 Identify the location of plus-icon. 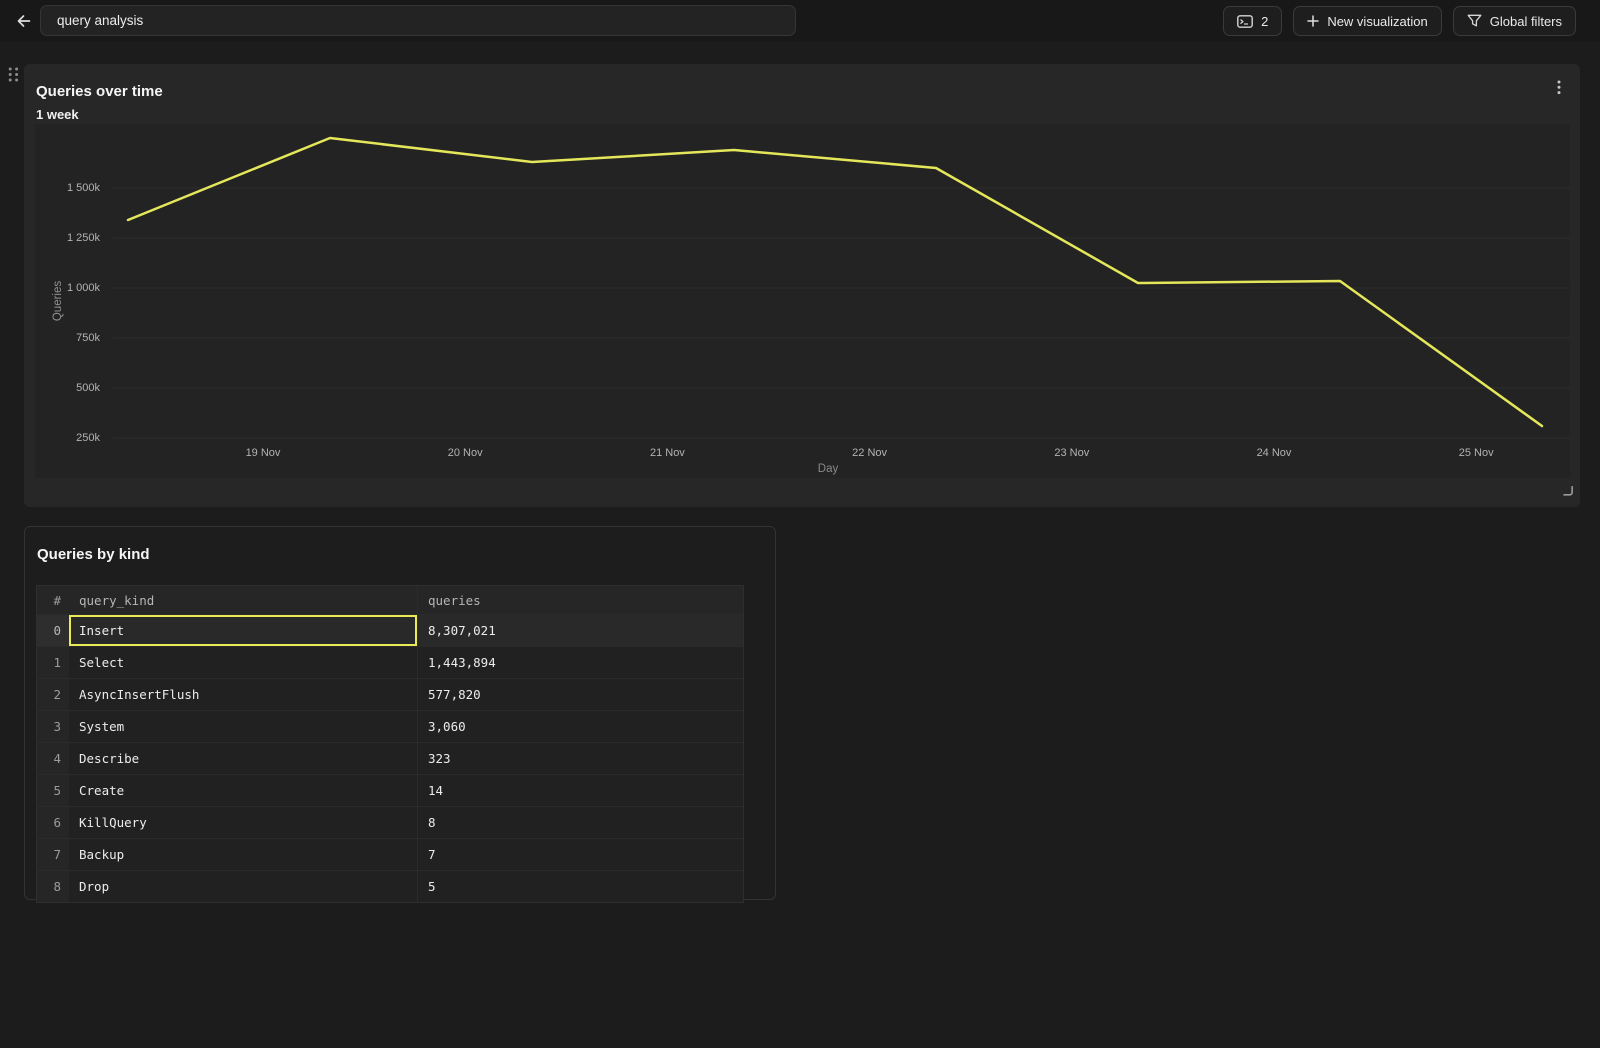
(1313, 21).